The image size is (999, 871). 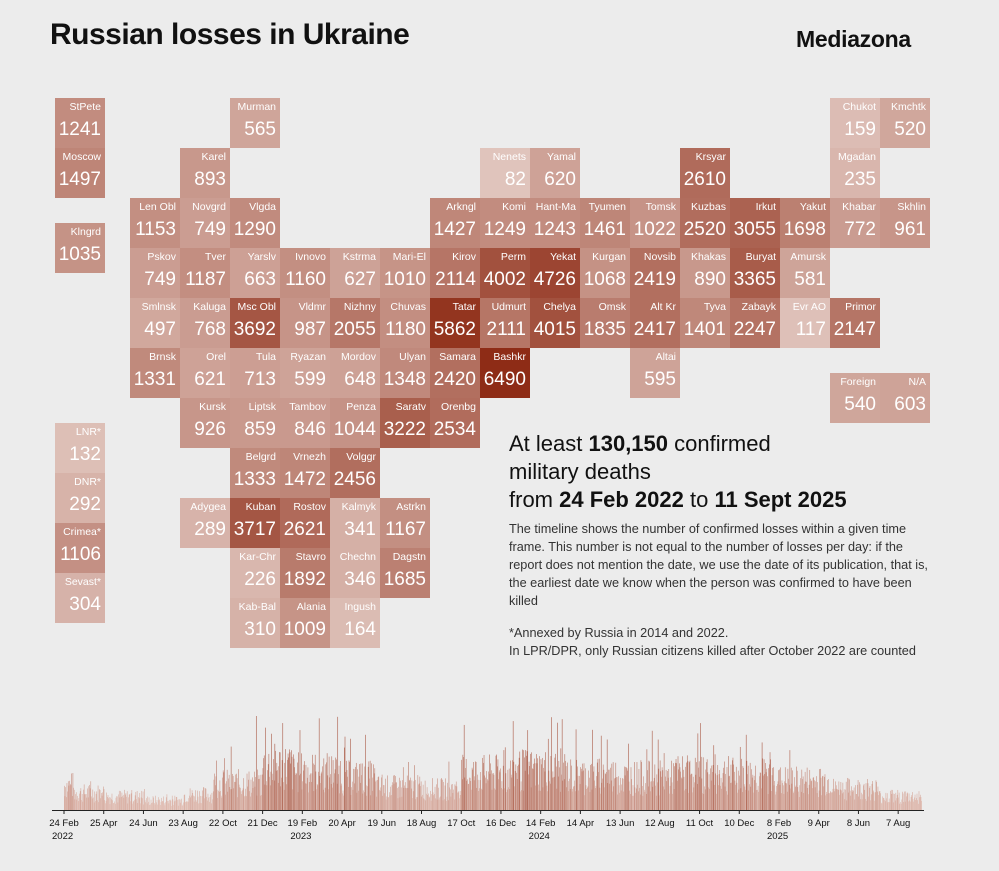 I want to click on region-tile: Crimea* 1106, so click(x=80, y=548).